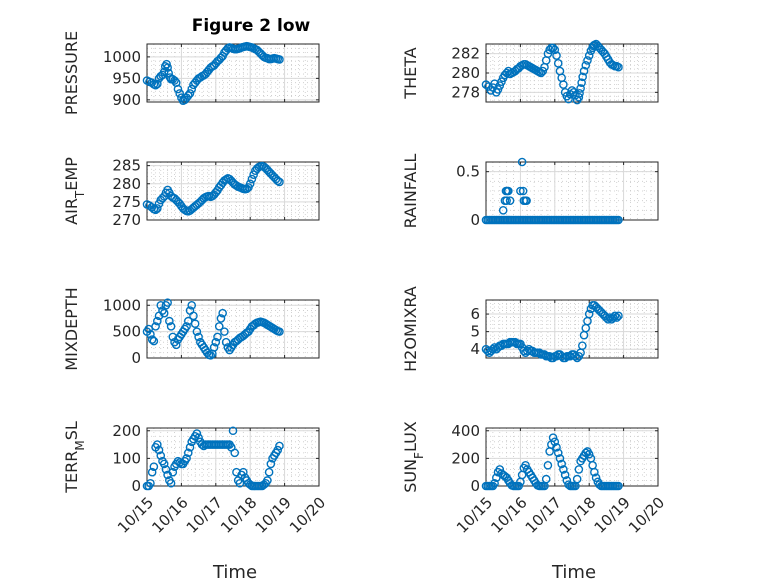  I want to click on y-axis-label: THETA, so click(410, 73).